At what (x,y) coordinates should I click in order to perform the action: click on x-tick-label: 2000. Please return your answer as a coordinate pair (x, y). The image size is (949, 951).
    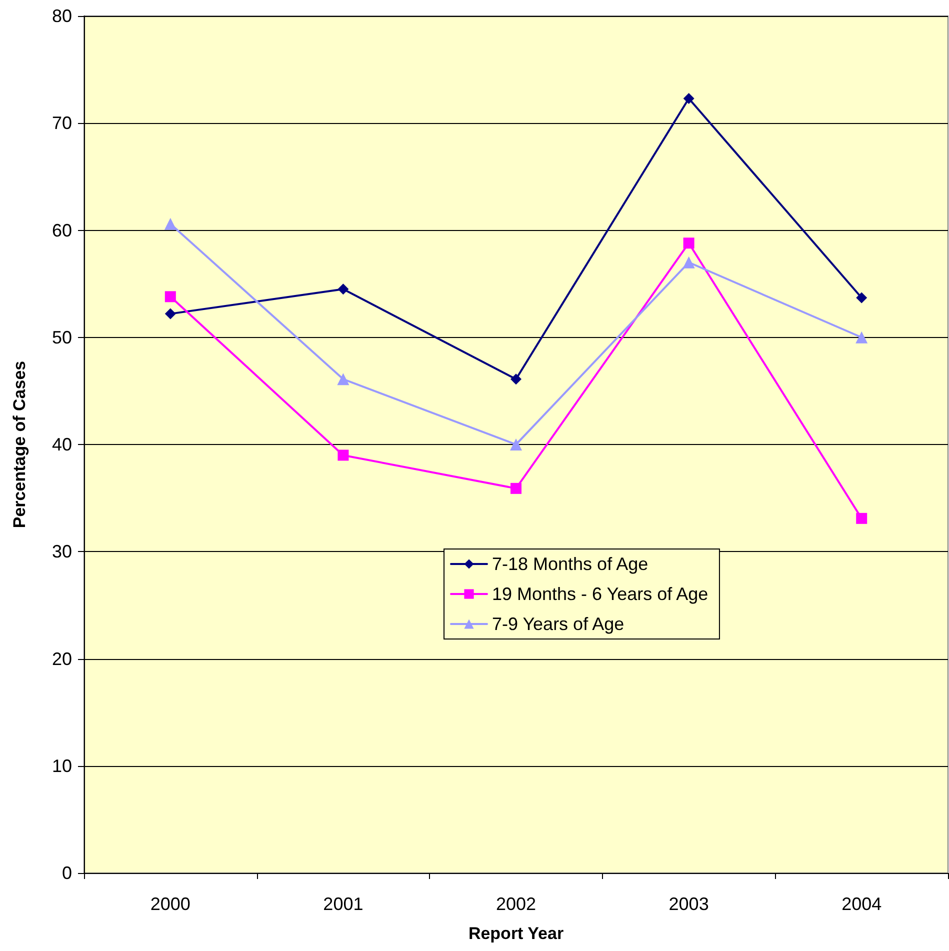
    Looking at the image, I should click on (170, 904).